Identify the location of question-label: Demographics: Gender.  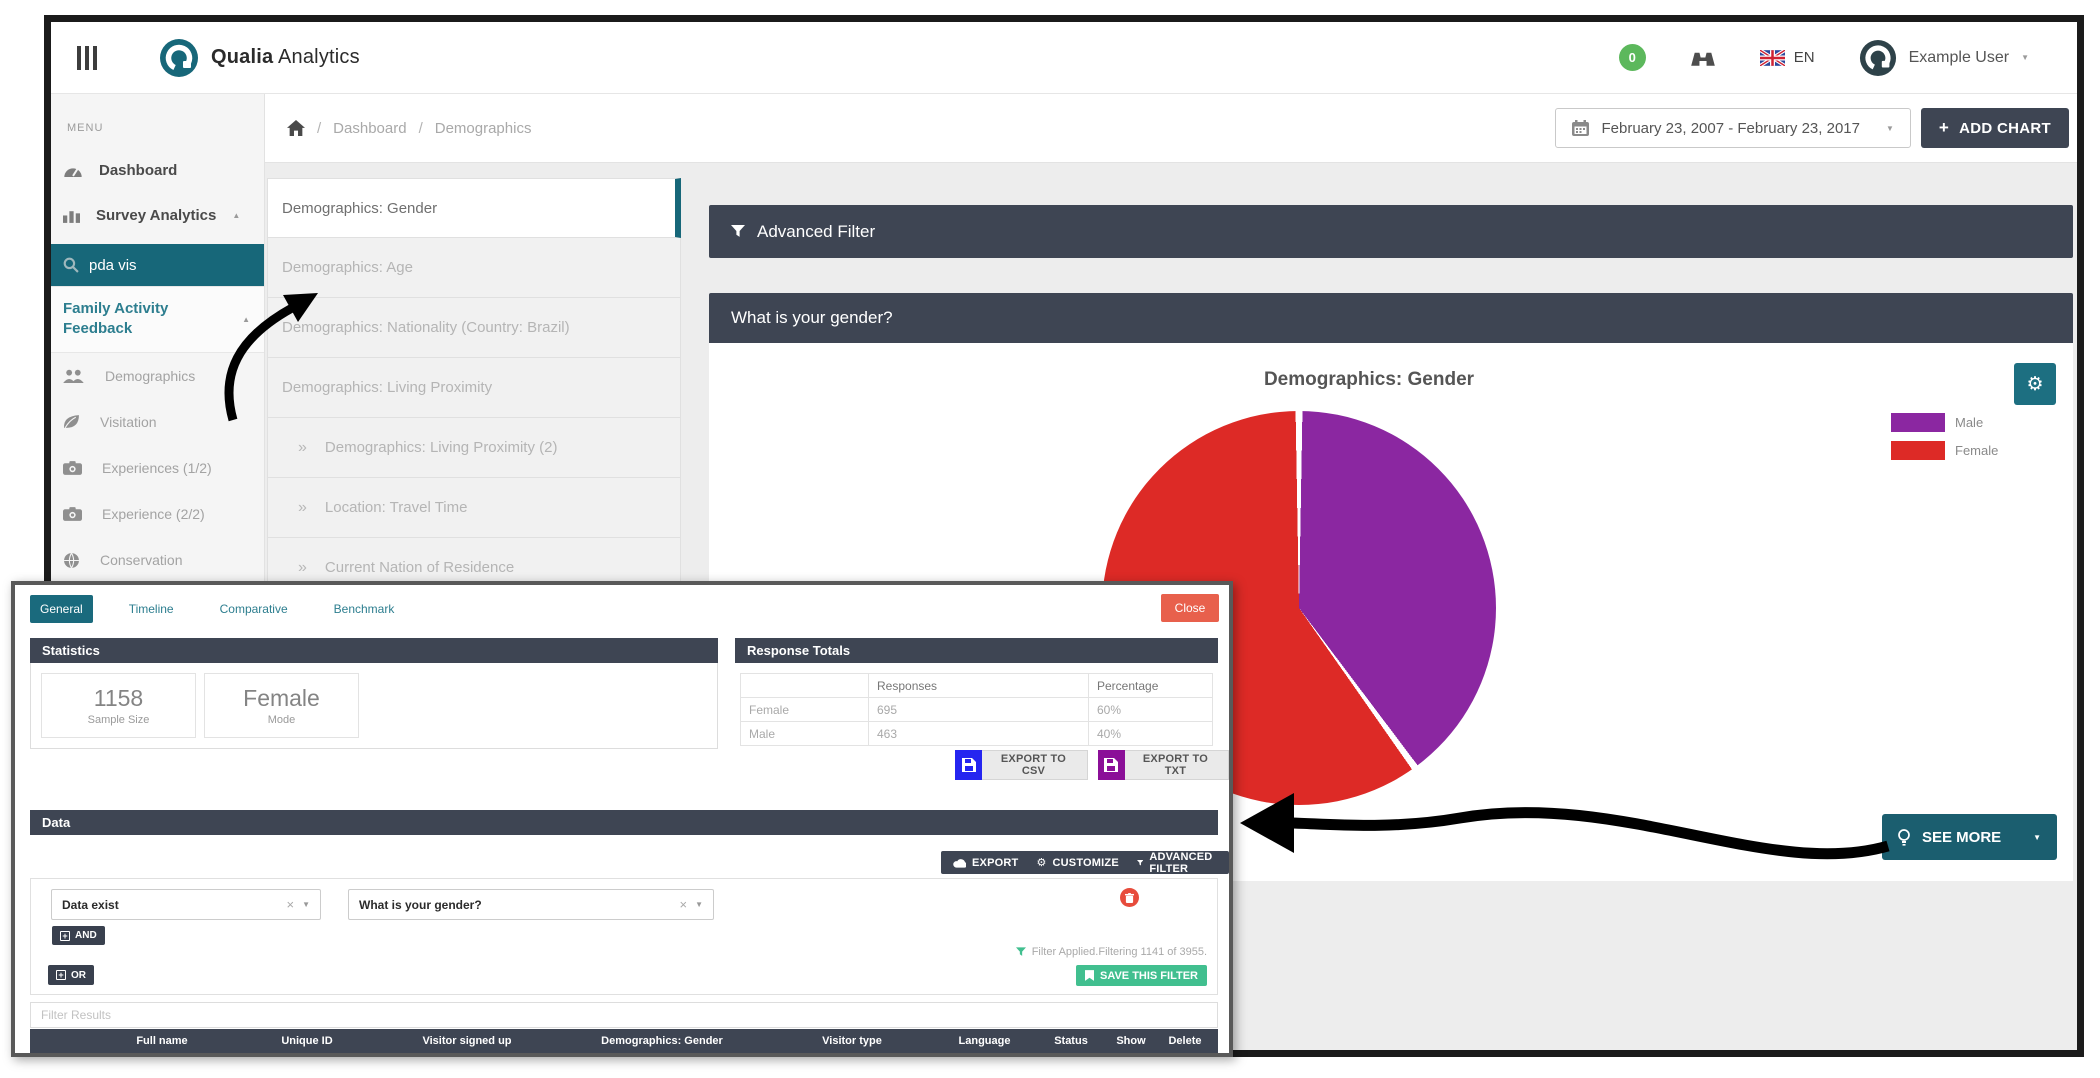
(360, 208).